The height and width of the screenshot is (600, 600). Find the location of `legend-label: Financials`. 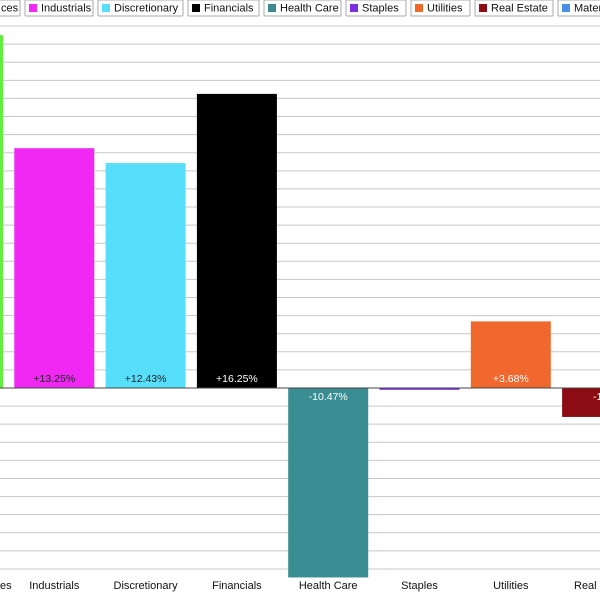

legend-label: Financials is located at coordinates (229, 8).